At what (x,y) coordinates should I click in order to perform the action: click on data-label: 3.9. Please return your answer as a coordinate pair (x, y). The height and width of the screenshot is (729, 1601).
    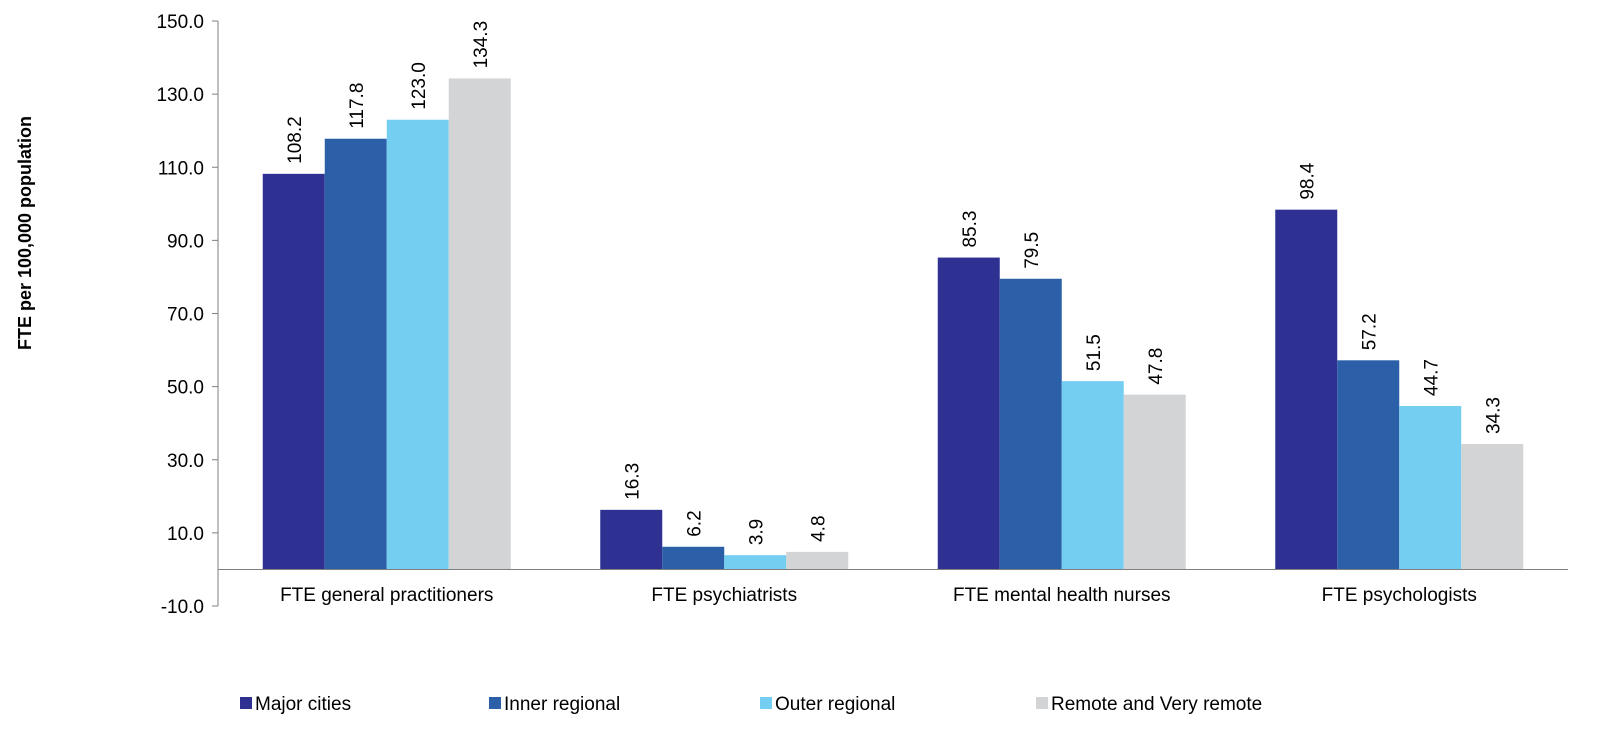
    Looking at the image, I should click on (756, 532).